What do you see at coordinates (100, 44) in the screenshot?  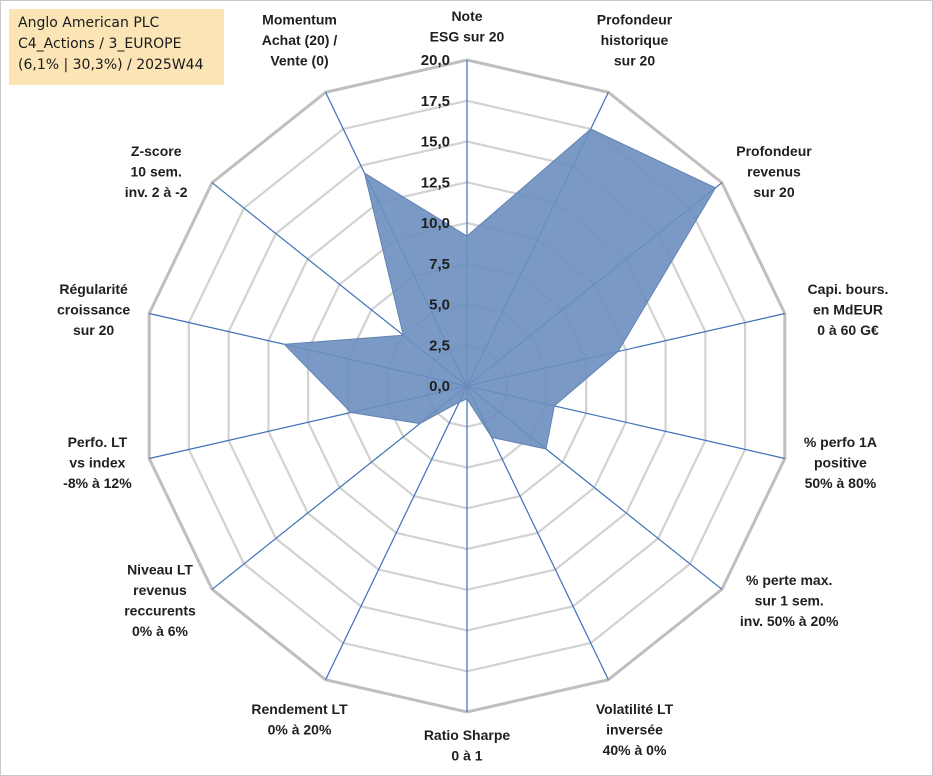 I see `stock-category: C4_Actions / 3_EUROPE` at bounding box center [100, 44].